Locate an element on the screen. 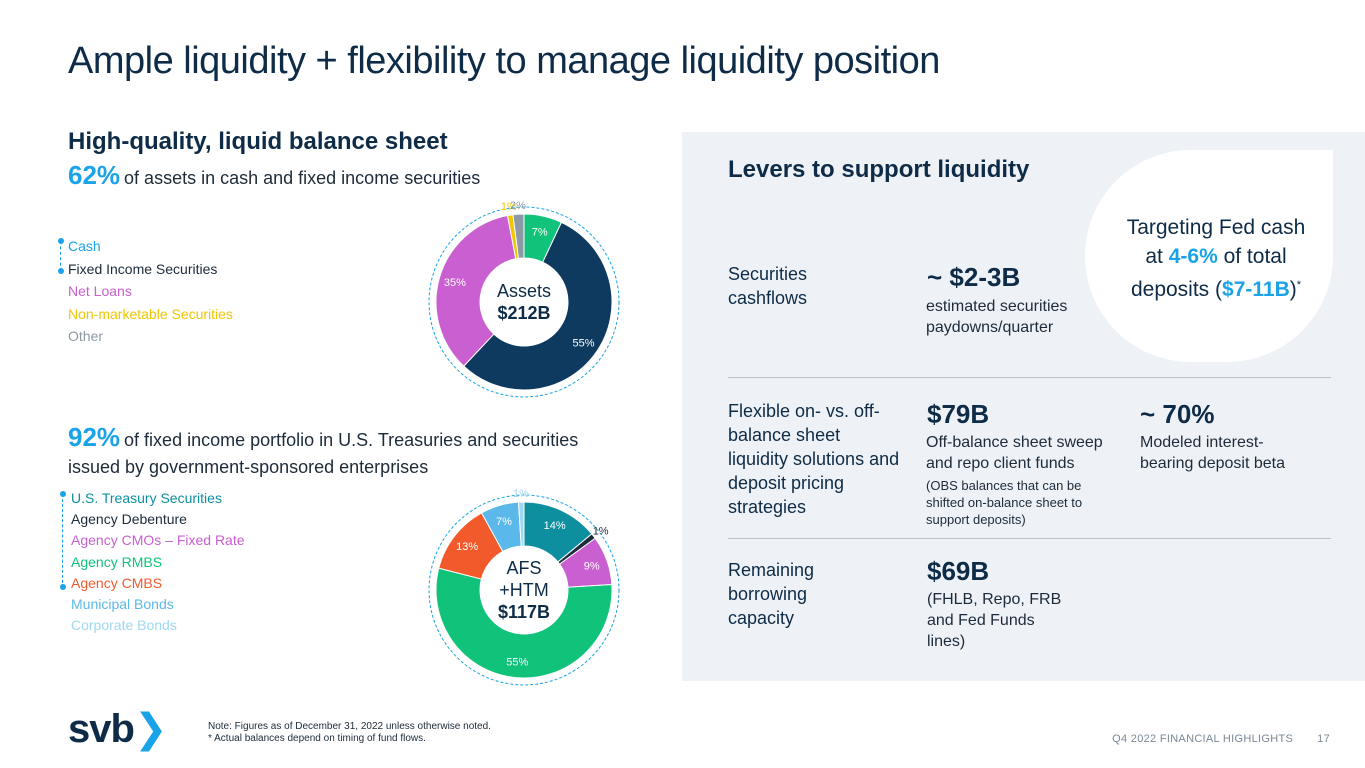 Image resolution: width=1365 pixels, height=768 pixels. balance-sheet-heading: High-quality, liquid balance sheet is located at coordinates (258, 141).